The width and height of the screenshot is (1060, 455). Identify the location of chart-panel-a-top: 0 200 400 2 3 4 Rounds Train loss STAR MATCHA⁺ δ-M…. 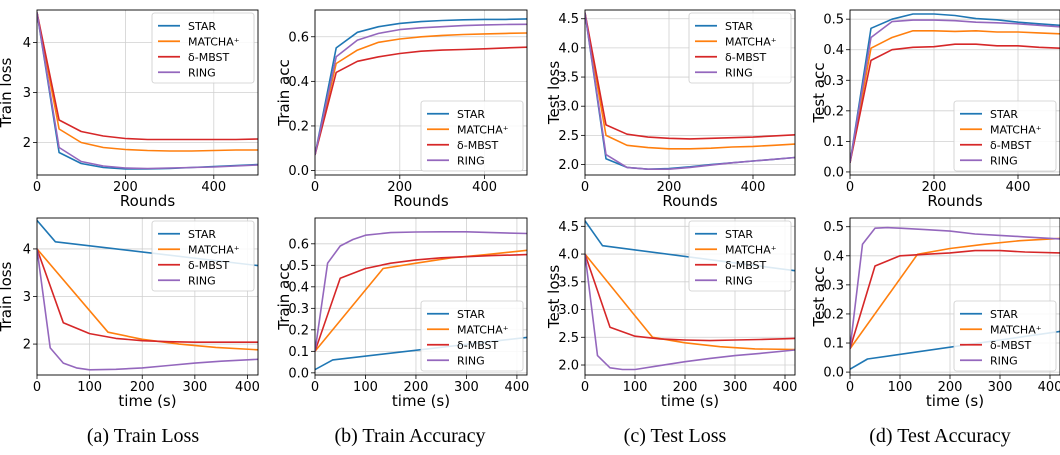
(129, 109).